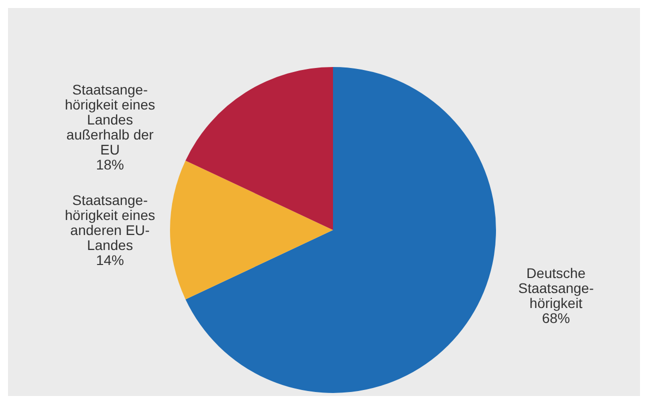 The image size is (647, 403). What do you see at coordinates (110, 260) in the screenshot?
I see `data-label: 14%` at bounding box center [110, 260].